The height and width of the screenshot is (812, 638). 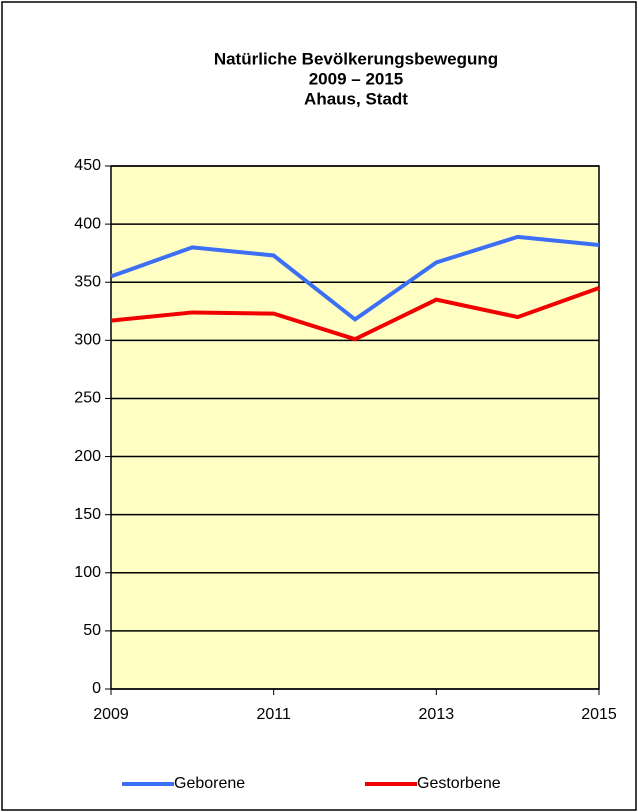 I want to click on legend-label: Gestorbene, so click(x=459, y=783).